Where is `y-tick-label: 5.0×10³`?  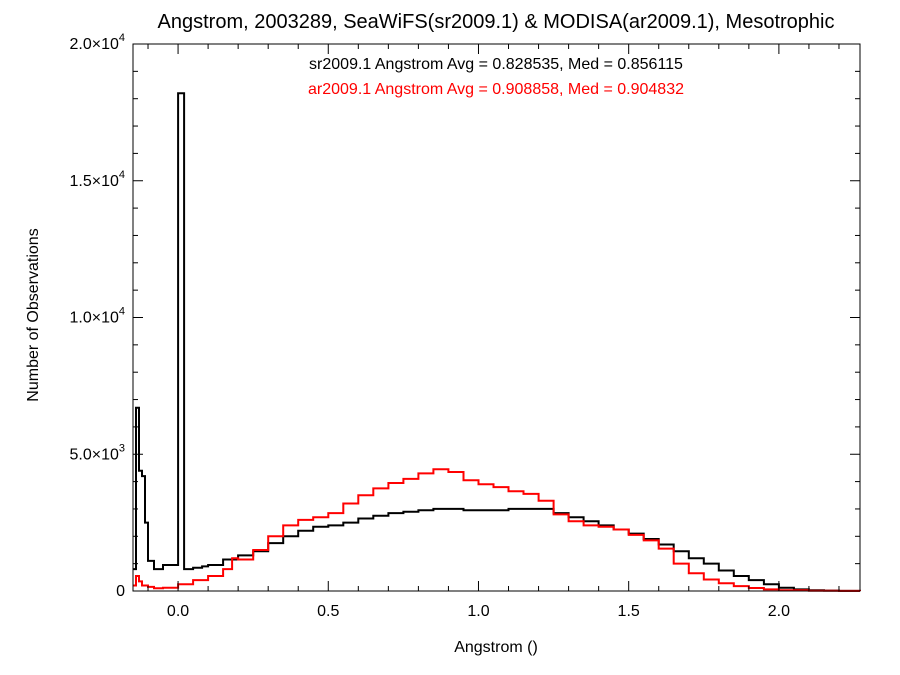
y-tick-label: 5.0×10³ is located at coordinates (97, 452).